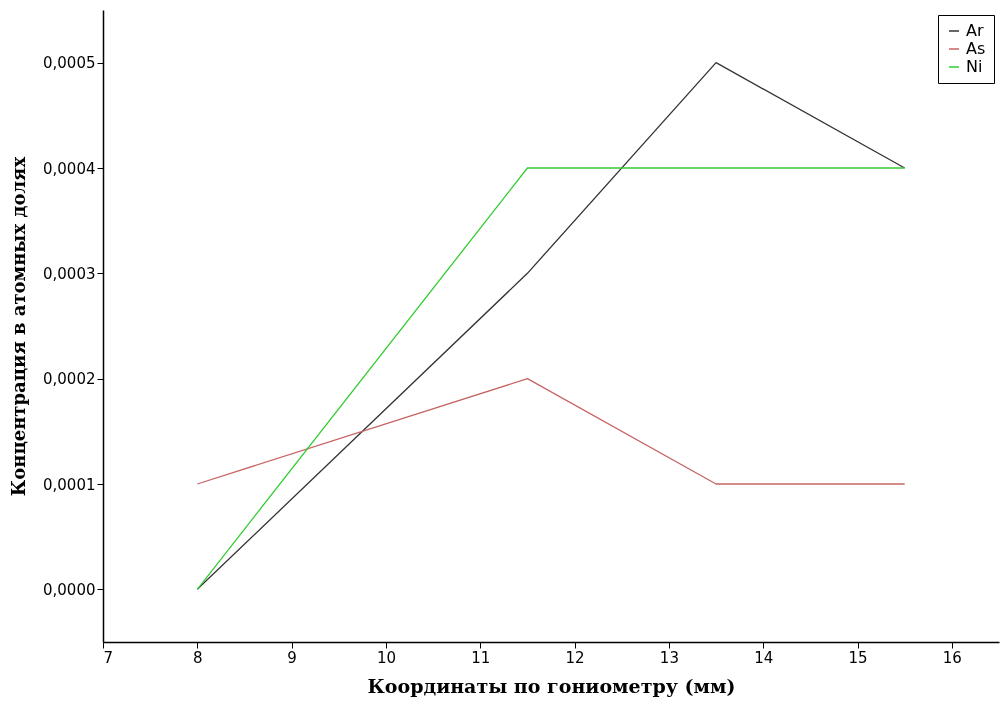  I want to click on y-tick-label: 0,0002, so click(69, 379).